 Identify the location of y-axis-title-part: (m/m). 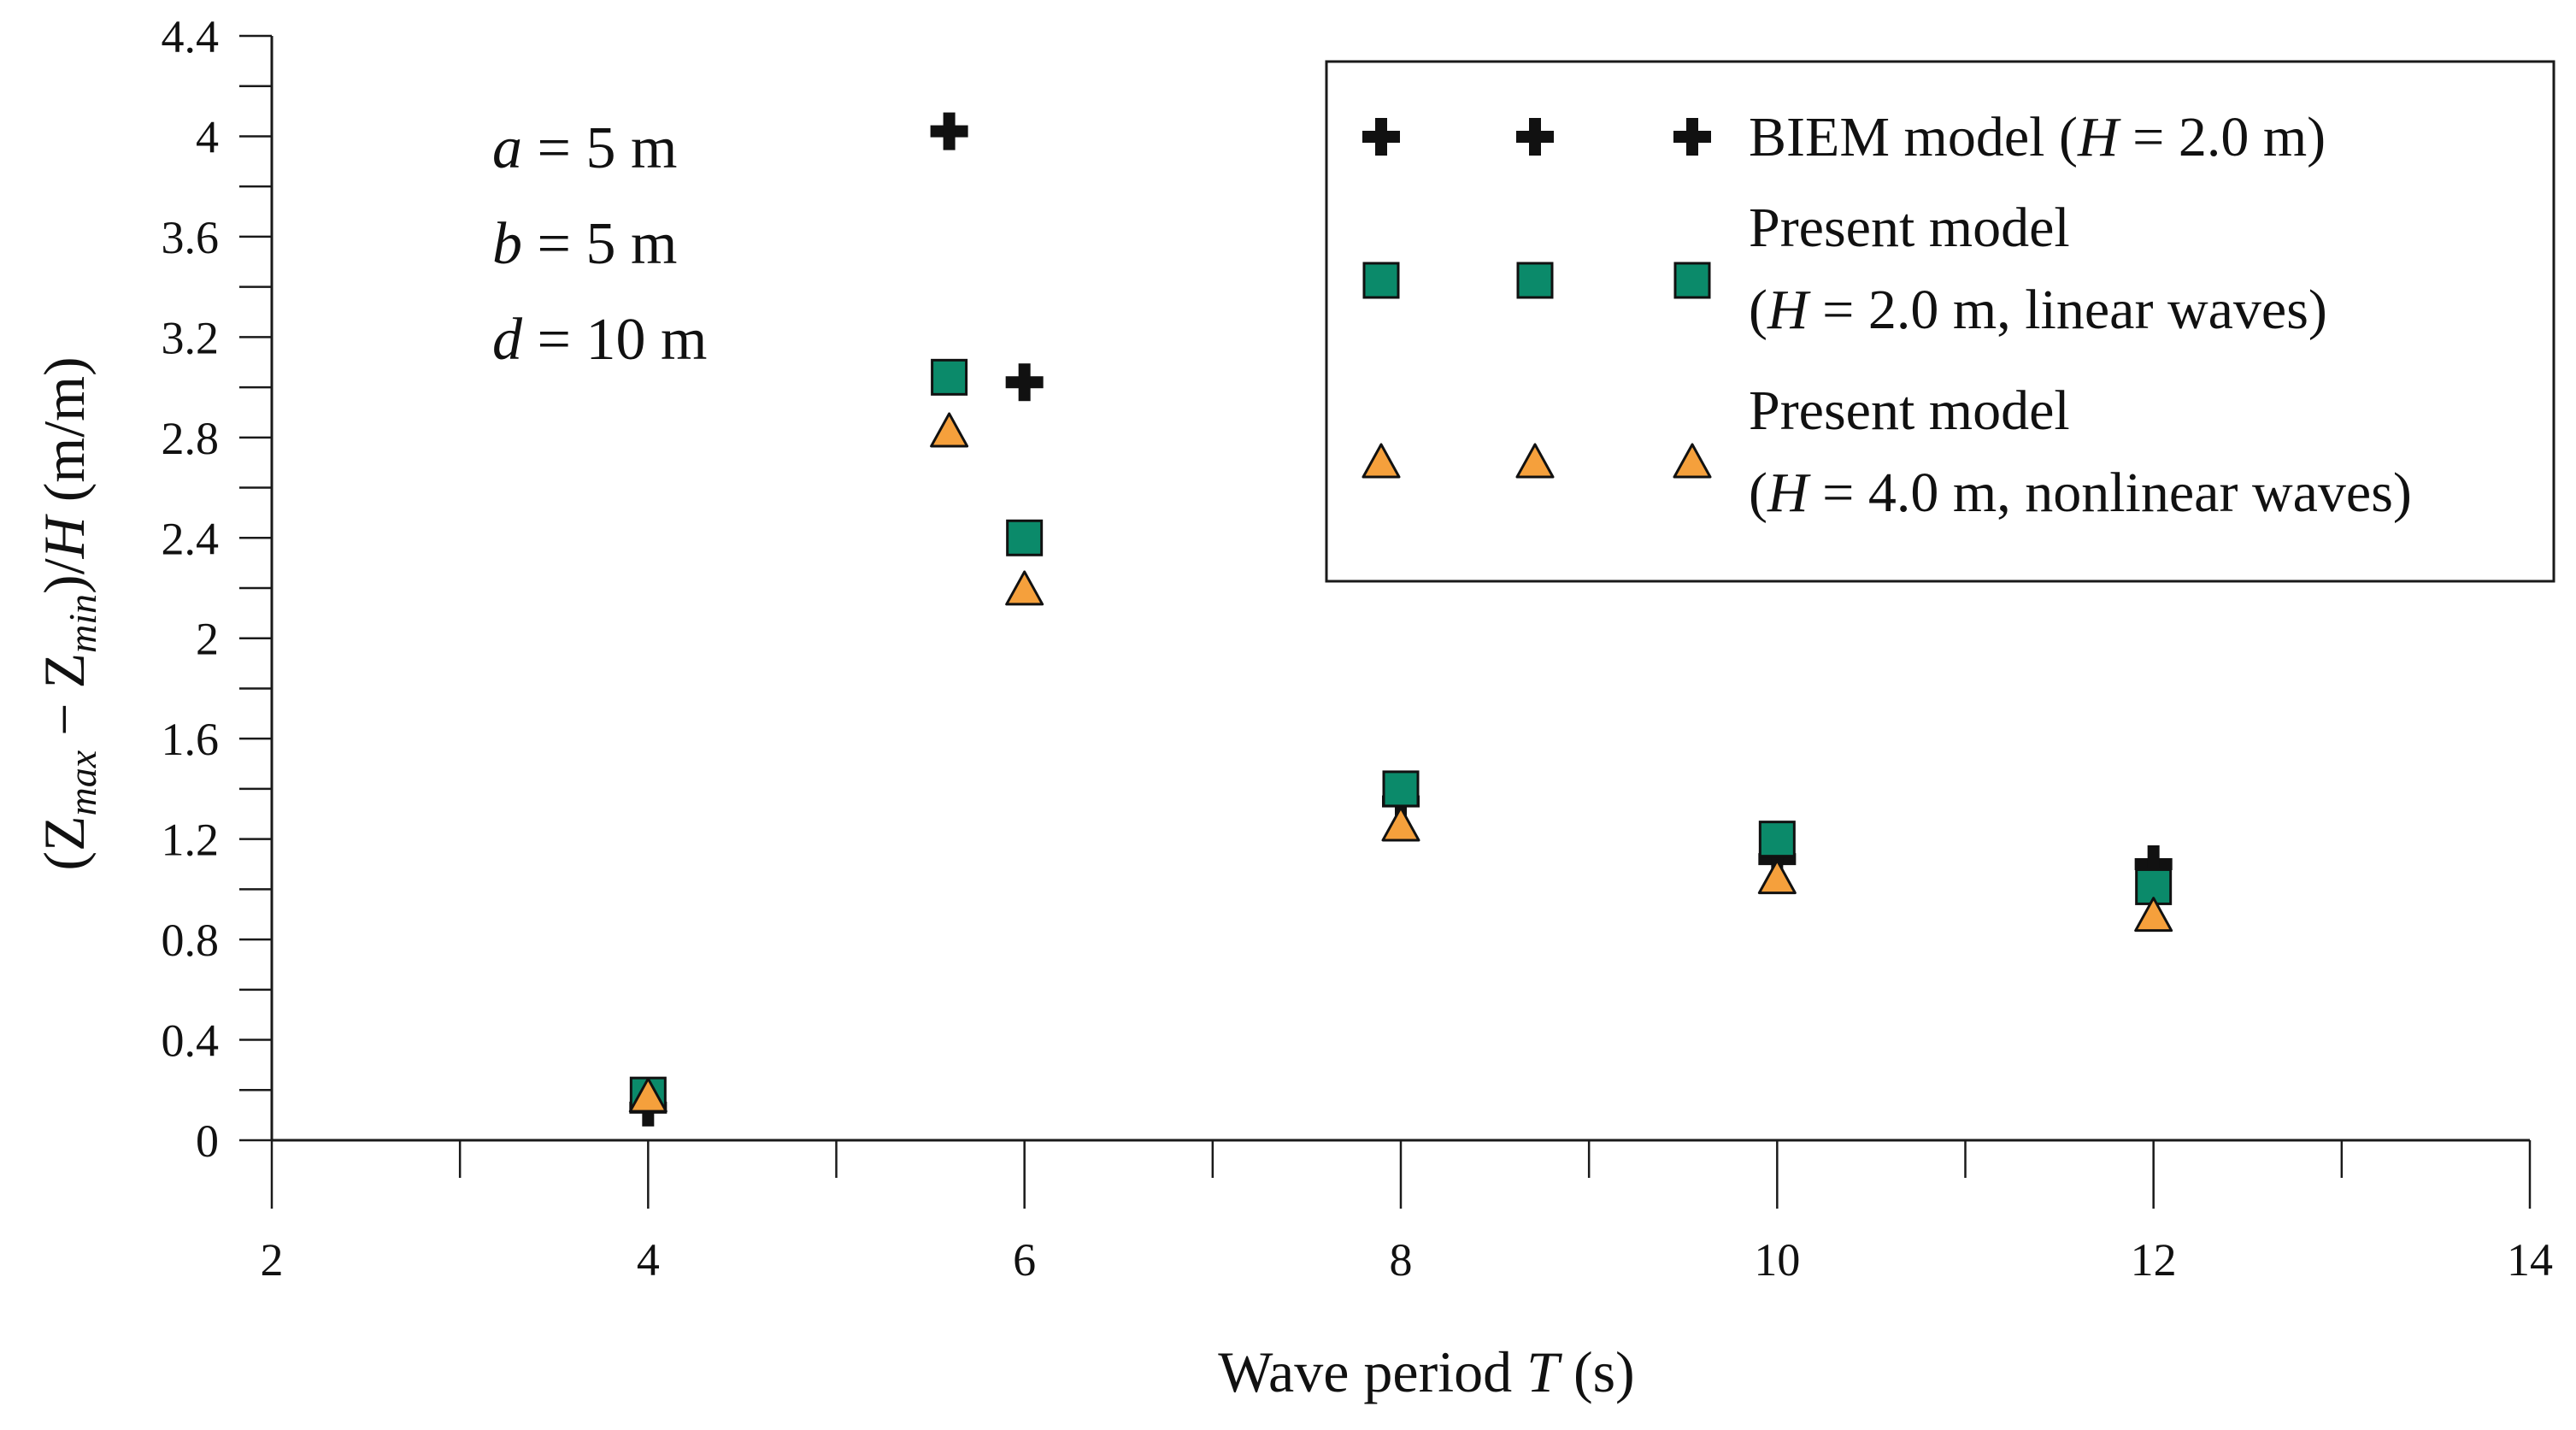
(64, 436).